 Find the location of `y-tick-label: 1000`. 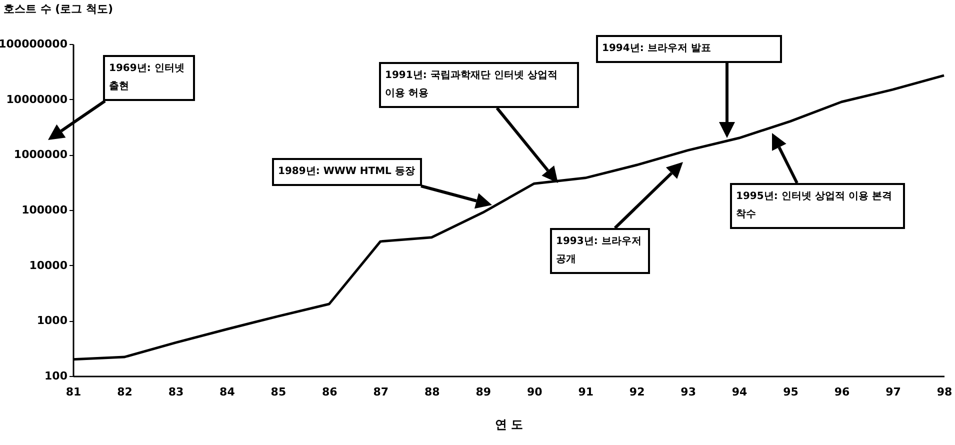

y-tick-label: 1000 is located at coordinates (52, 321).